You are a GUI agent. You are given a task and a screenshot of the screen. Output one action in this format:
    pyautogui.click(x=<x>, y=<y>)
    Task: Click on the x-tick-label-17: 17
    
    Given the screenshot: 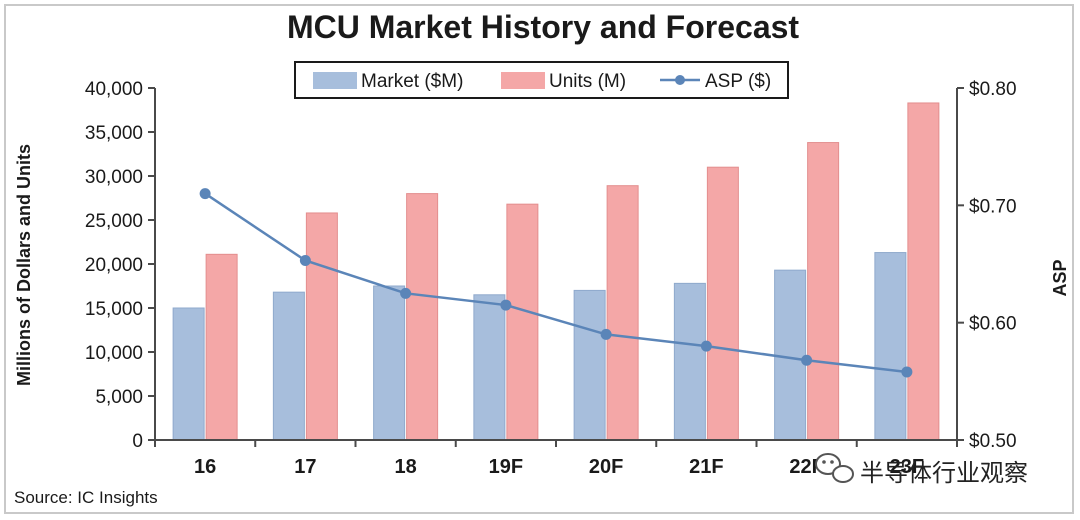 What is the action you would take?
    pyautogui.click(x=305, y=467)
    